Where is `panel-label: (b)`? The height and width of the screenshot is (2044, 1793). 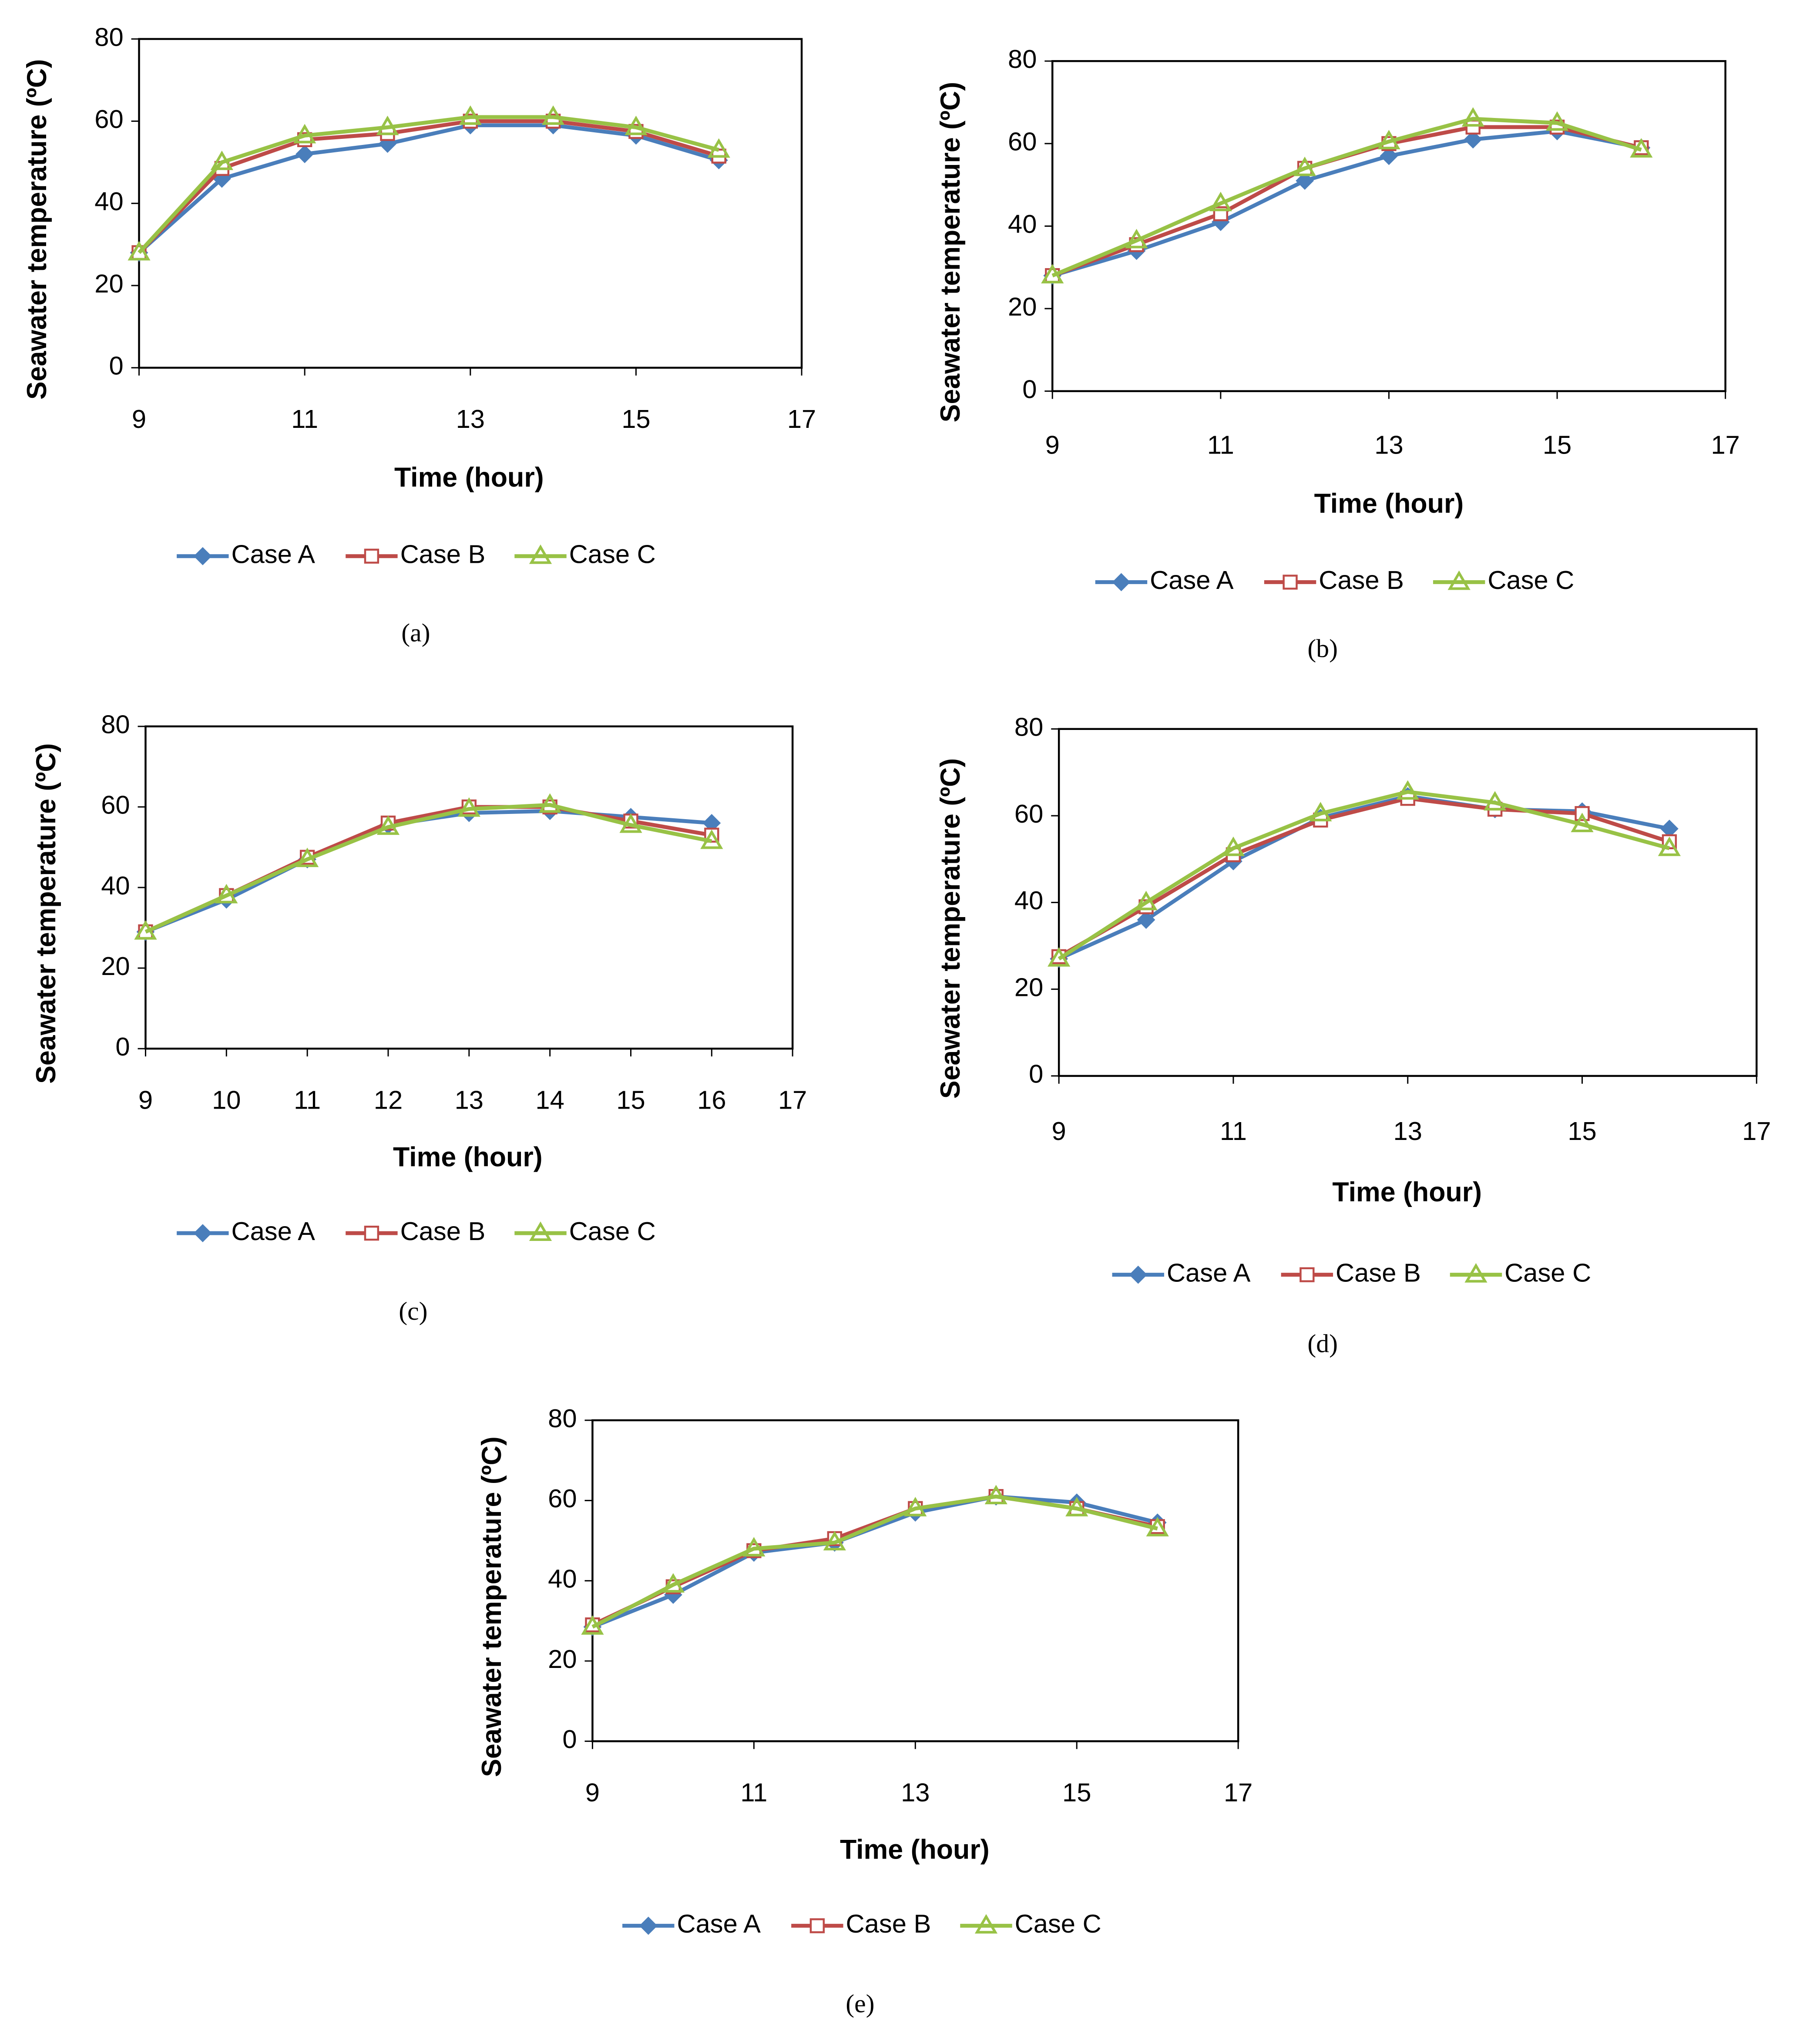 panel-label: (b) is located at coordinates (1322, 648).